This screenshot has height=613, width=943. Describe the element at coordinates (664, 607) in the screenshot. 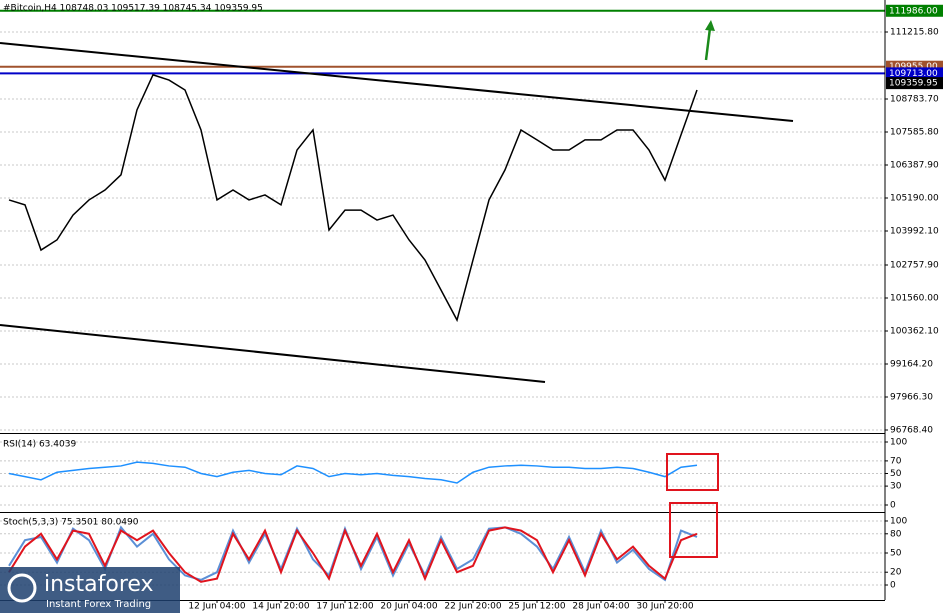

I see `x-tick-label: 30 Jun 20:00` at that location.